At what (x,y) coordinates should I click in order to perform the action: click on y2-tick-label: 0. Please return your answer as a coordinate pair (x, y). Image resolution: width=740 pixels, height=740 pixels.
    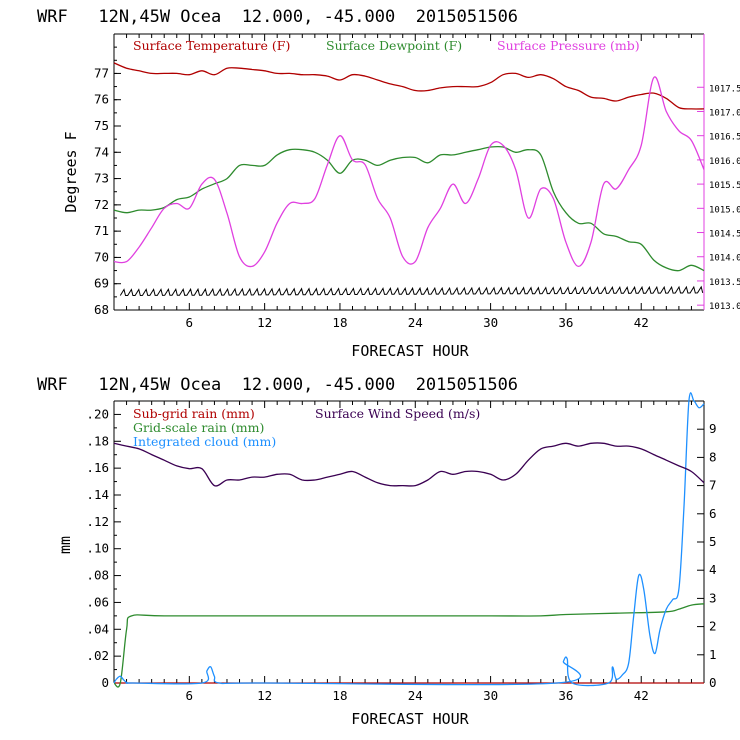
    Looking at the image, I should click on (713, 682).